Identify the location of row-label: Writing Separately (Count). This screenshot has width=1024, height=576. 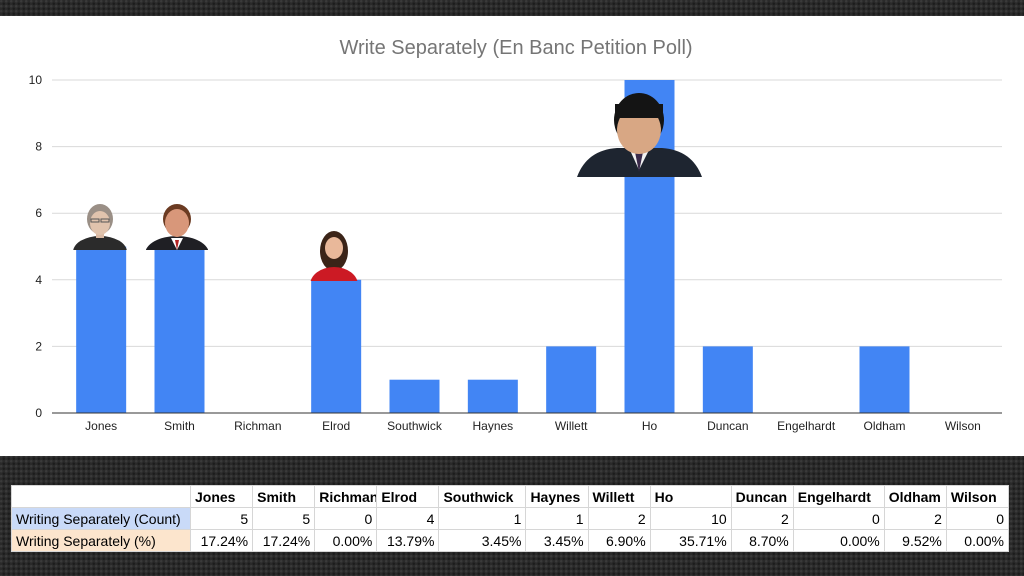
(101, 518).